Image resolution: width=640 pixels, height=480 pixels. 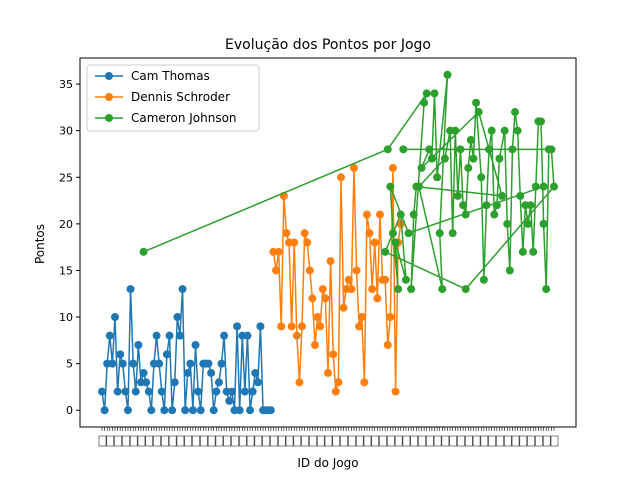 What do you see at coordinates (173, 98) in the screenshot?
I see `legend: Cam Thomas Dennis Schroder Cameron Johnson` at bounding box center [173, 98].